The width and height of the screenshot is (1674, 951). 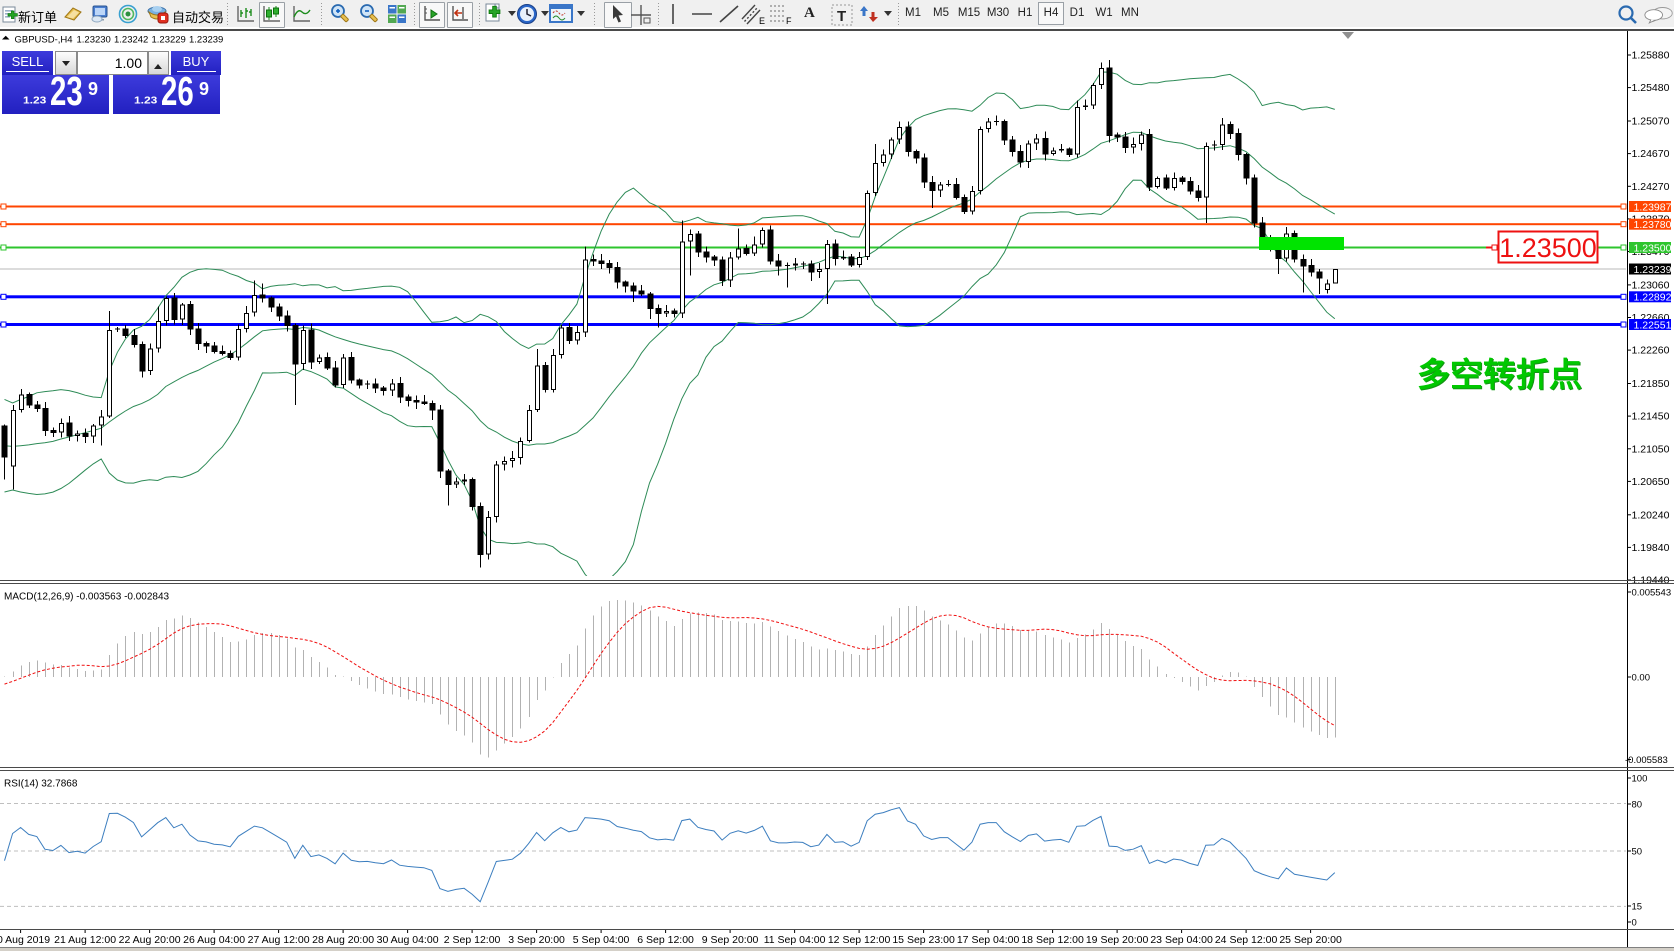 I want to click on svg-text: 19 Sep 20:00, so click(x=1117, y=940).